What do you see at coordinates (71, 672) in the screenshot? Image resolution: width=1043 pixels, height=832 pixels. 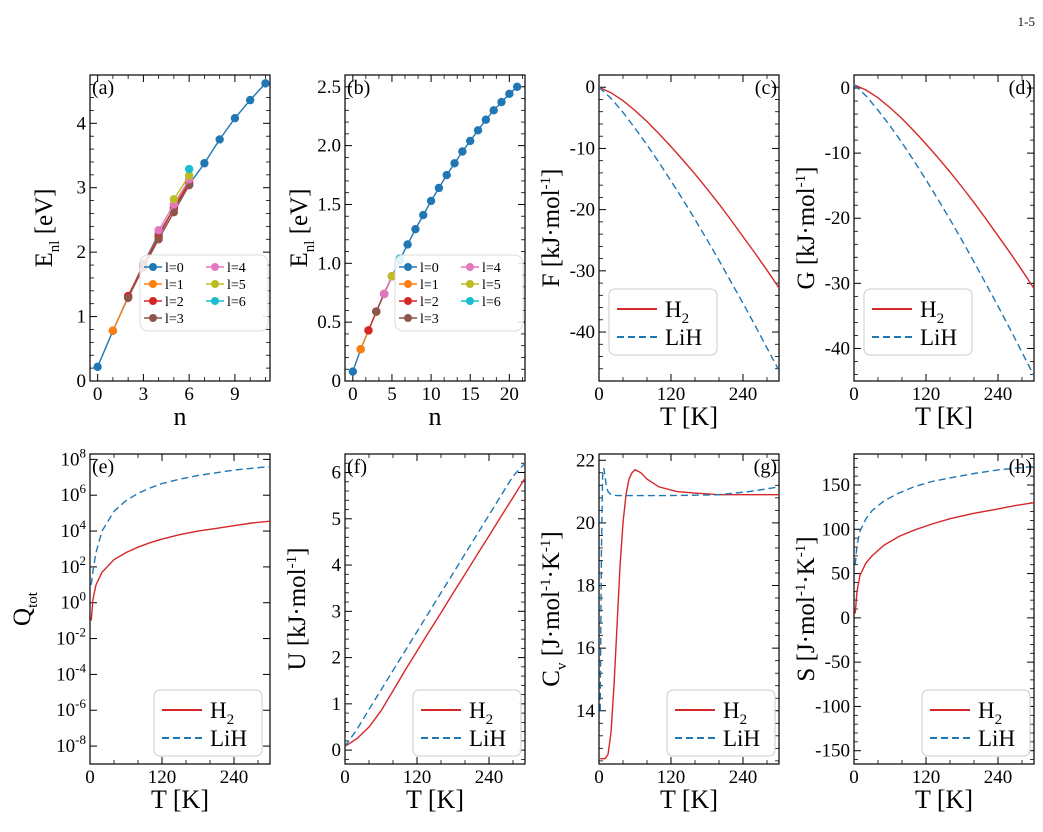 I see `y-tick-label: 10⁻⁴` at bounding box center [71, 672].